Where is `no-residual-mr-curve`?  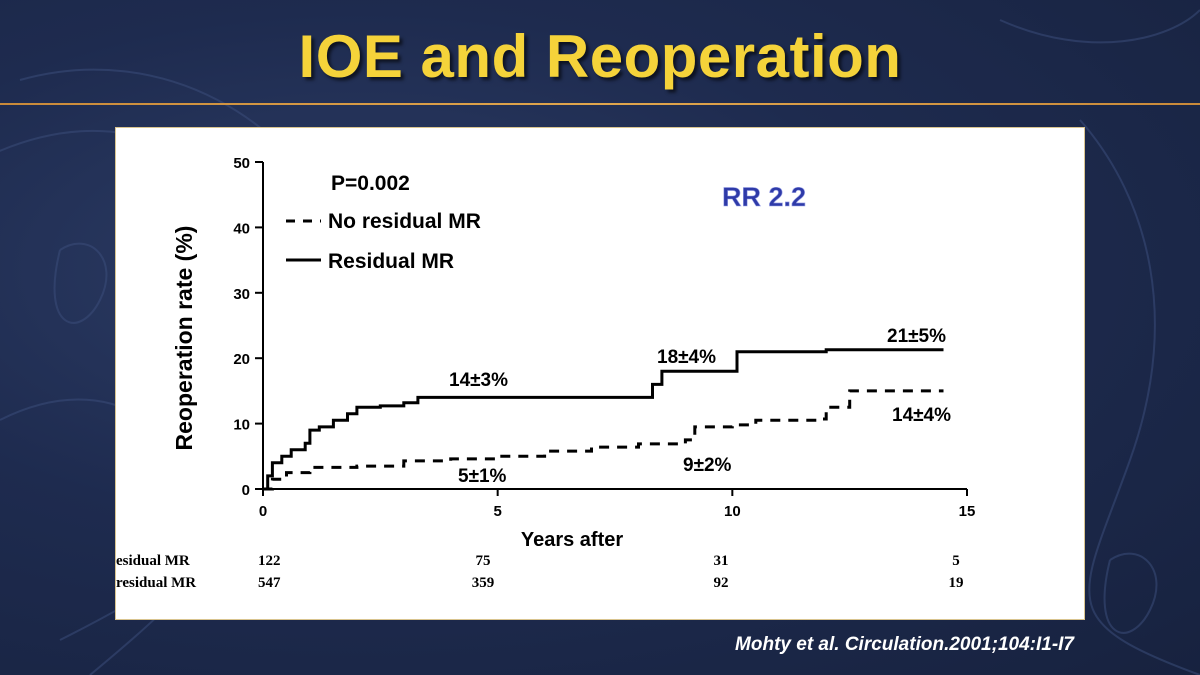
no-residual-mr-curve is located at coordinates (603, 440).